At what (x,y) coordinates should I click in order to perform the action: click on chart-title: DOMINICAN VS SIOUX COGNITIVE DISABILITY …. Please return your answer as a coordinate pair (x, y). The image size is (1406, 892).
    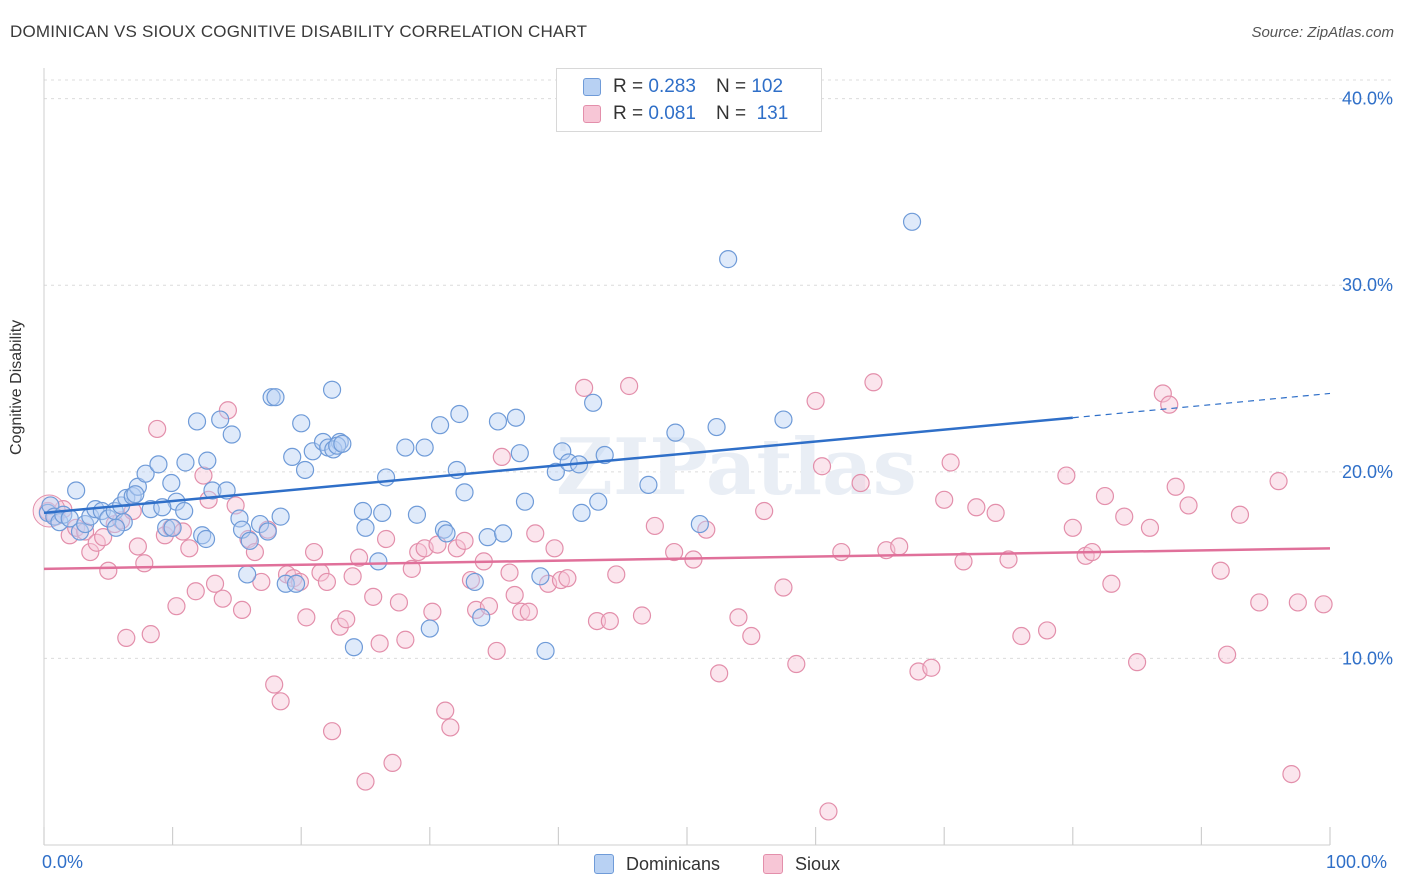
    Looking at the image, I should click on (299, 31).